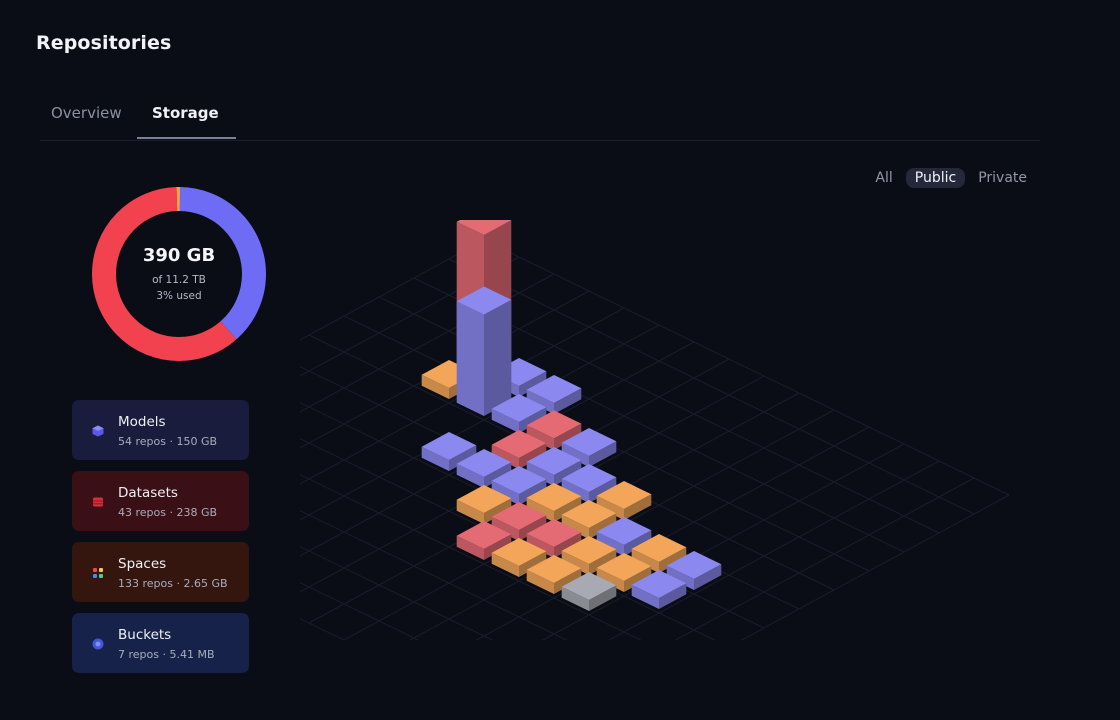 The image size is (1120, 720). What do you see at coordinates (179, 279) in the screenshot?
I see `storage-total: of 11.2 TB` at bounding box center [179, 279].